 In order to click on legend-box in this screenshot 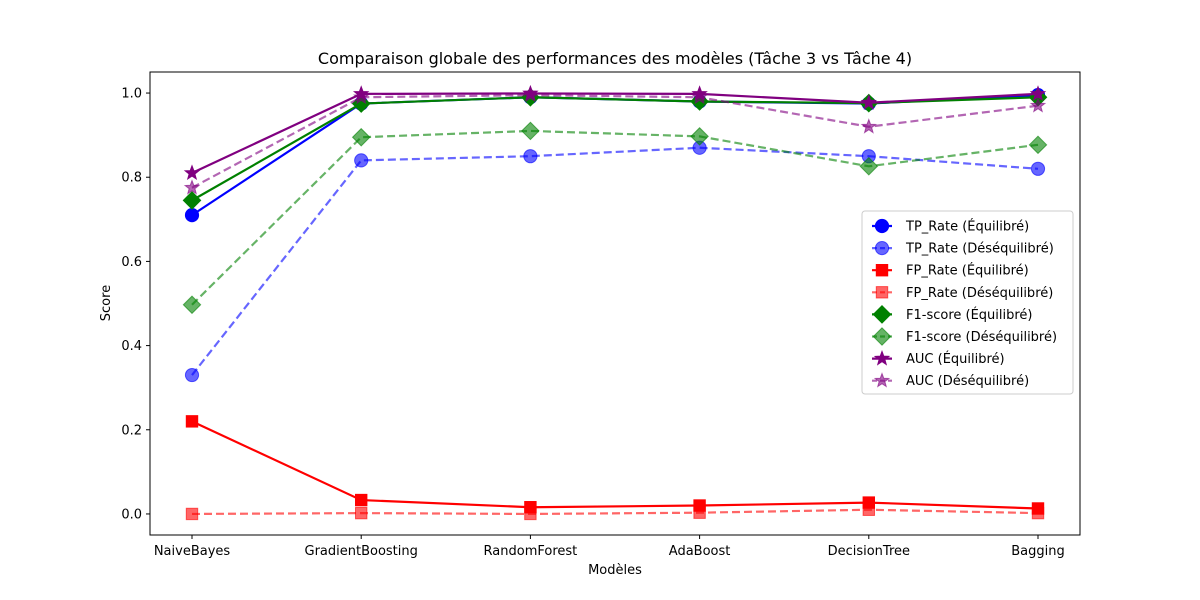, I will do `click(967, 302)`.